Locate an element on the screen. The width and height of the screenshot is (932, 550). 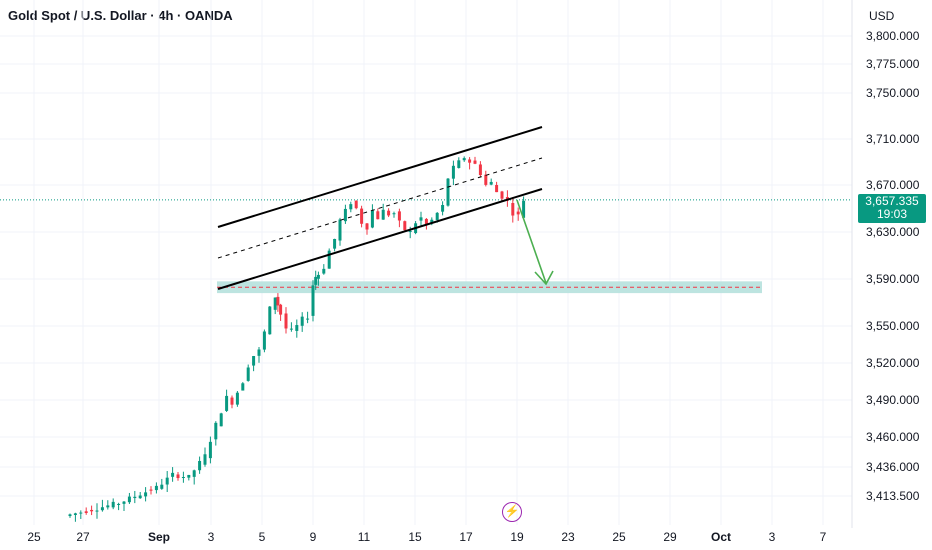
y-tick-label: 3,413.500 is located at coordinates (893, 496).